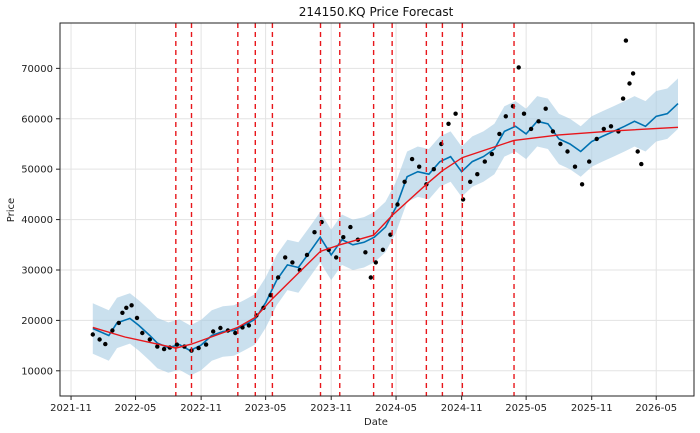  Describe the element at coordinates (376, 12) in the screenshot. I see `chart-title: 214150.KQ Price Forecast` at that location.